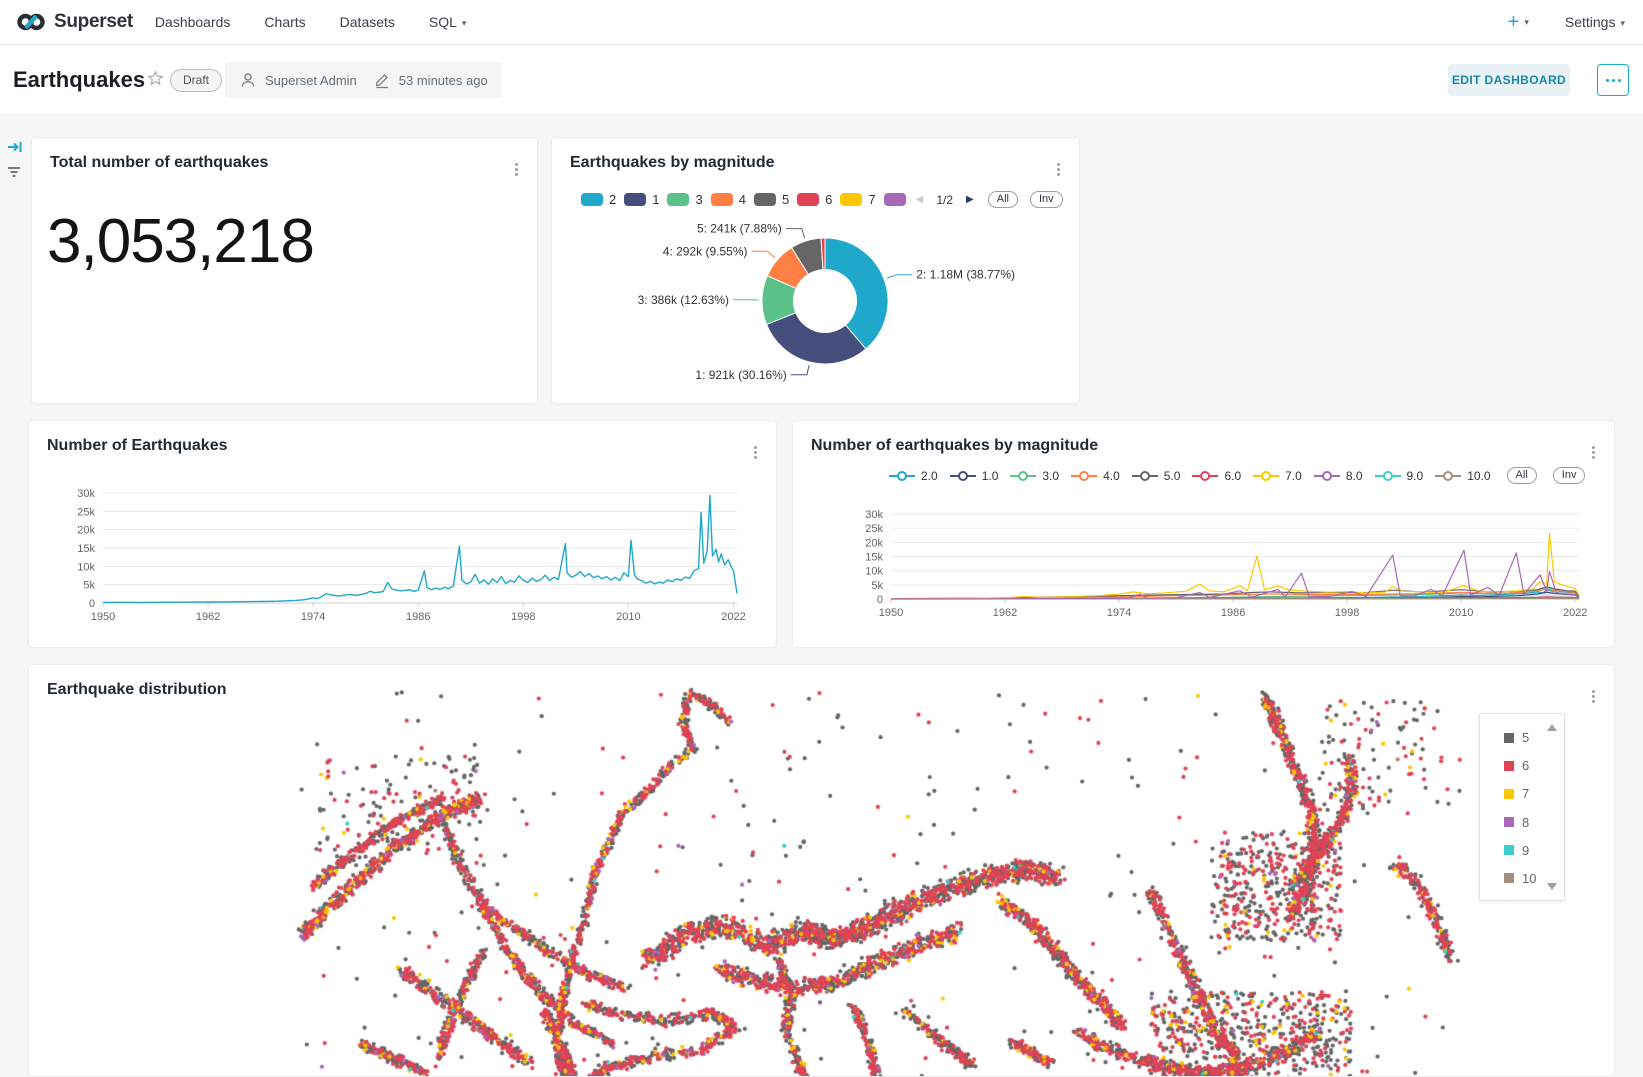 The image size is (1643, 1077). Describe the element at coordinates (285, 22) in the screenshot. I see `nav-item-charts: Charts` at that location.